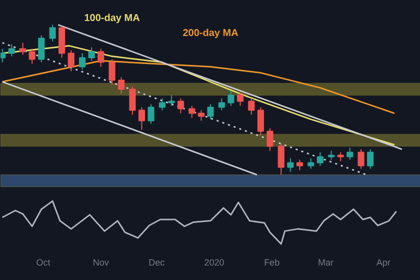  Describe the element at coordinates (272, 263) in the screenshot. I see `x-tick-label: Feb` at that location.